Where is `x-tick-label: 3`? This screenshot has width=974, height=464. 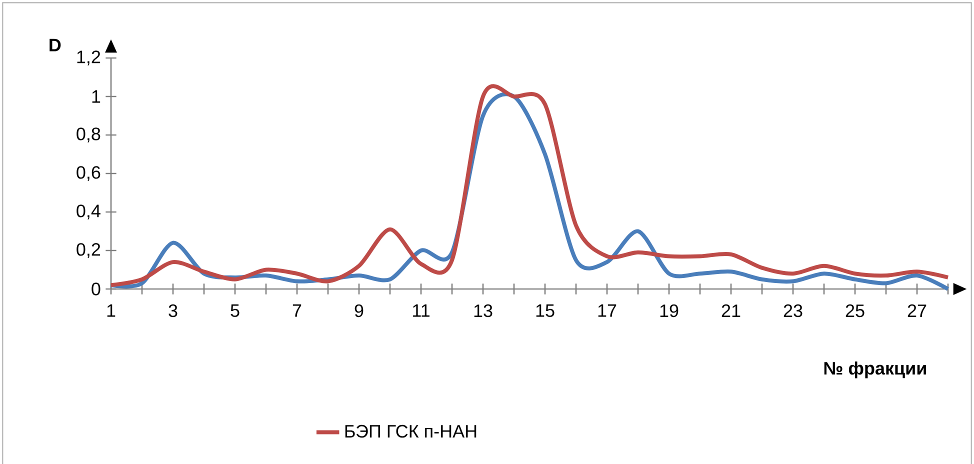
x-tick-label: 3 is located at coordinates (173, 311).